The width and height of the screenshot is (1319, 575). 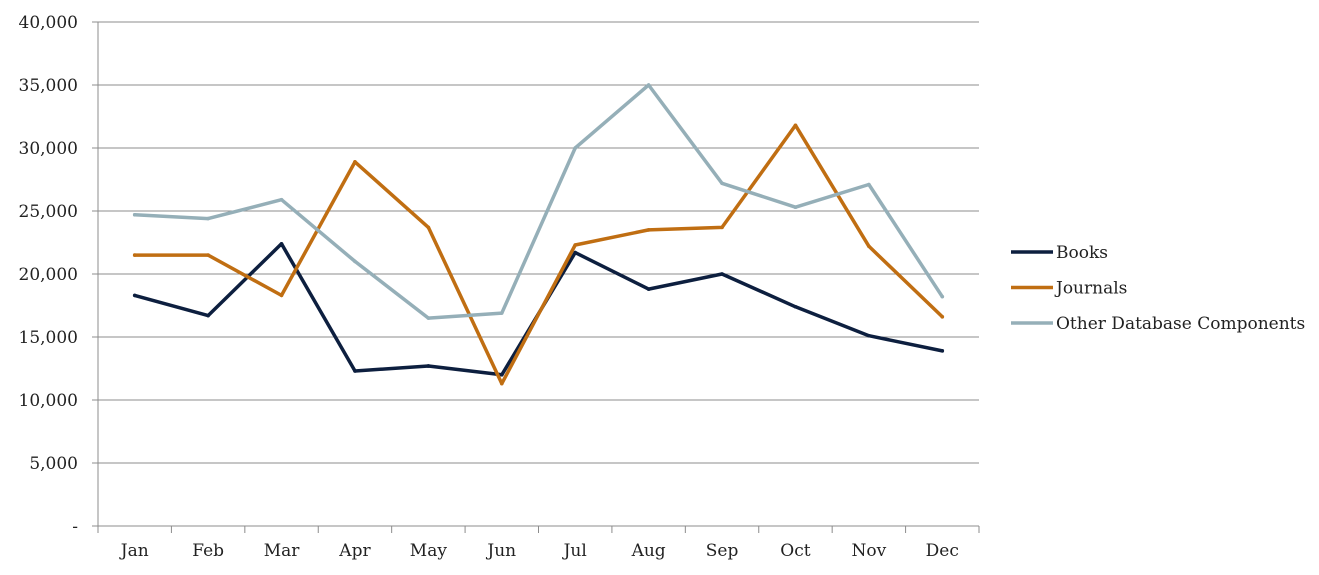 What do you see at coordinates (282, 551) in the screenshot?
I see `x-tick-label: Mar` at bounding box center [282, 551].